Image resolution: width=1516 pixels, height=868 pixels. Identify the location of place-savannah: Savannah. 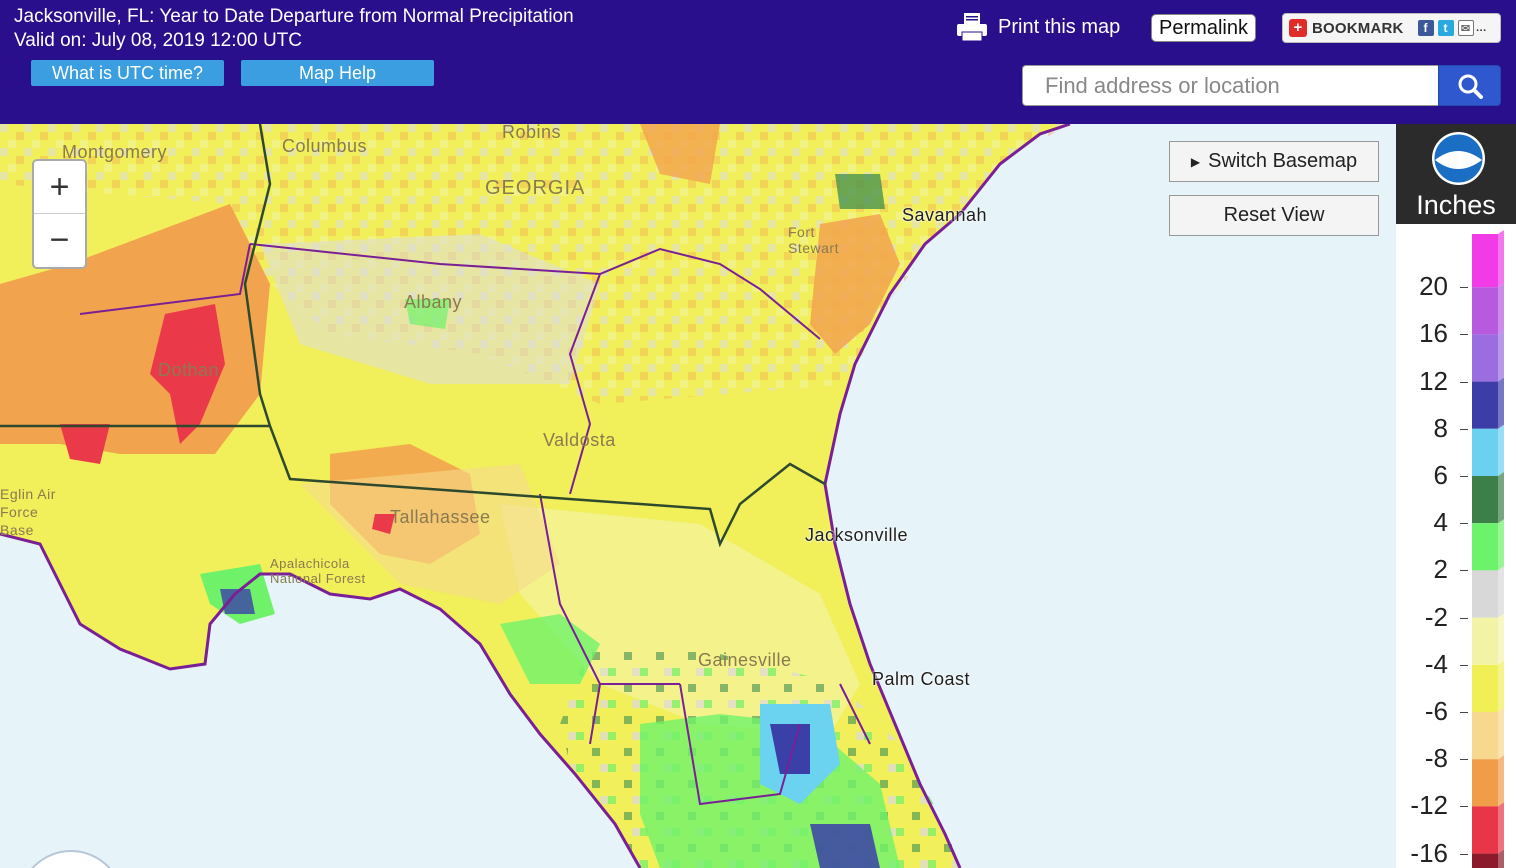
(945, 215).